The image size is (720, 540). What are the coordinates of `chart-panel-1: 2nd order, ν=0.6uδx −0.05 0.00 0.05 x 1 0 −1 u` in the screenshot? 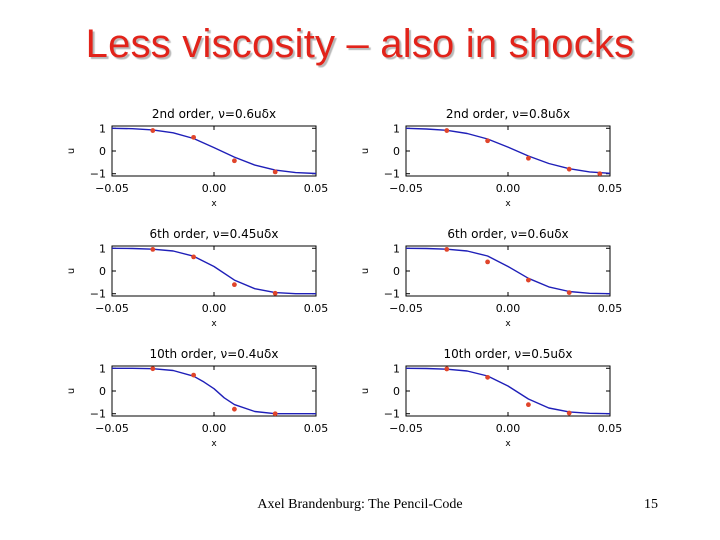 It's located at (197, 158).